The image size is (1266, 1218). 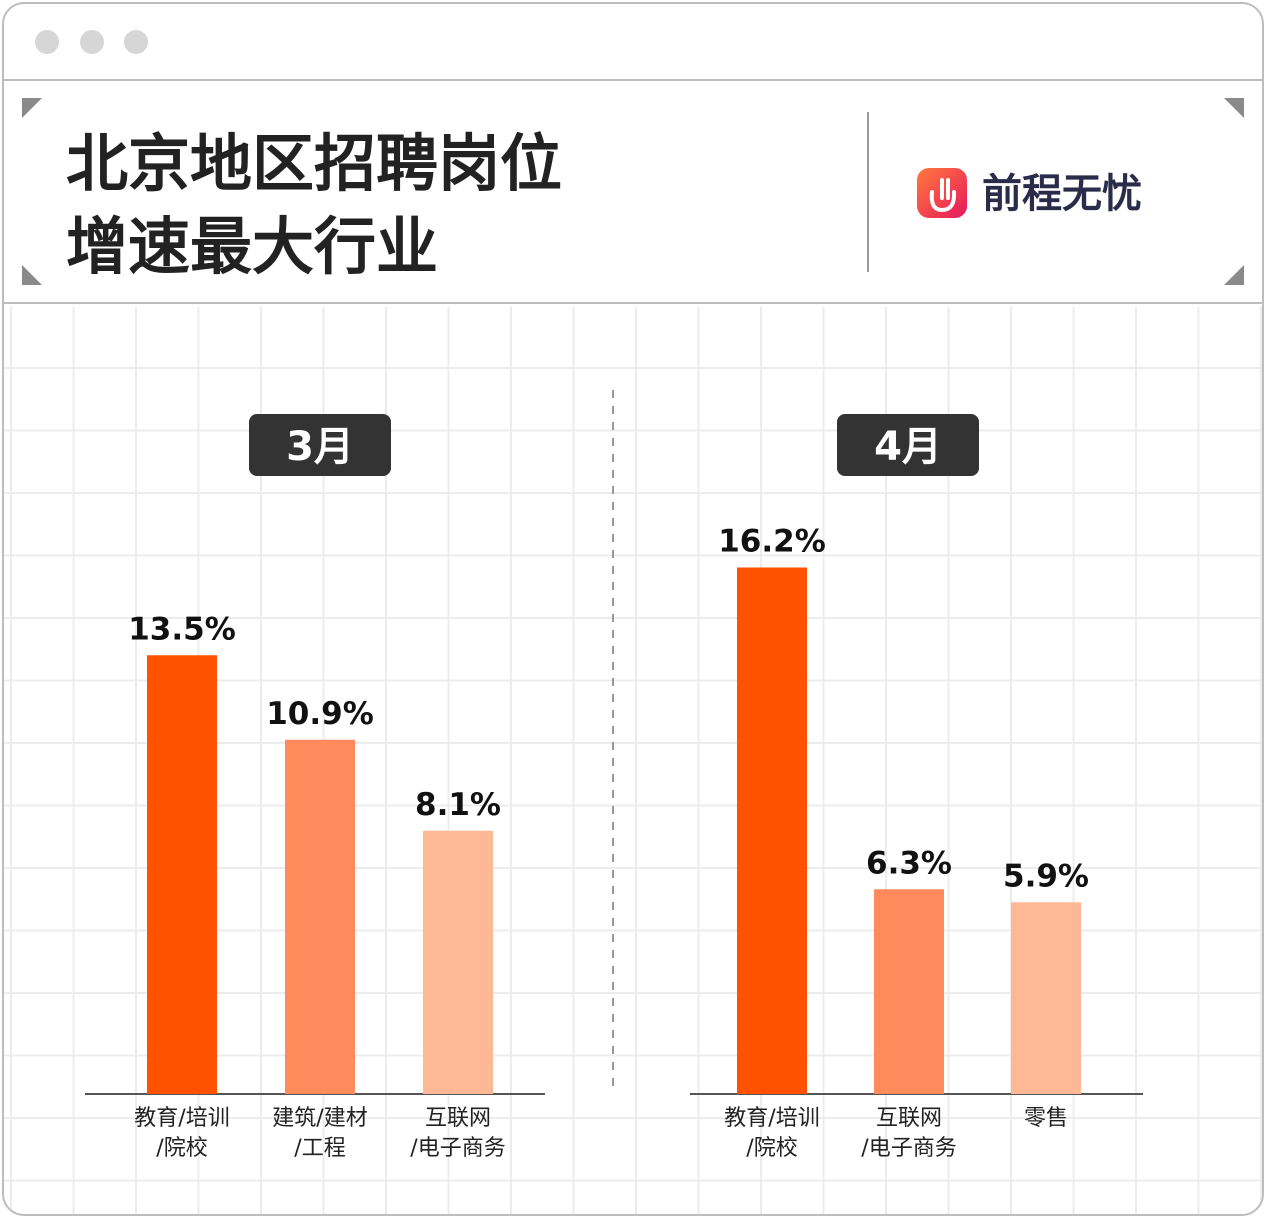 I want to click on value-label: 5.9%, so click(x=1046, y=876).